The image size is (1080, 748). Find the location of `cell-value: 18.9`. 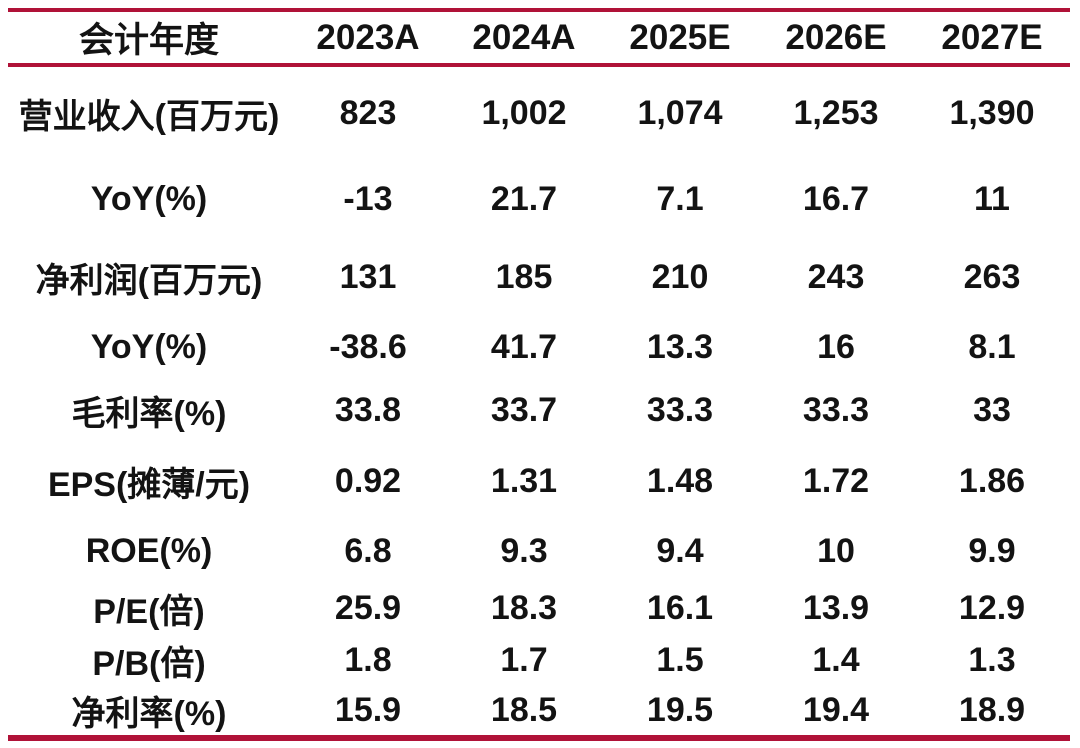

cell-value: 18.9 is located at coordinates (992, 713).